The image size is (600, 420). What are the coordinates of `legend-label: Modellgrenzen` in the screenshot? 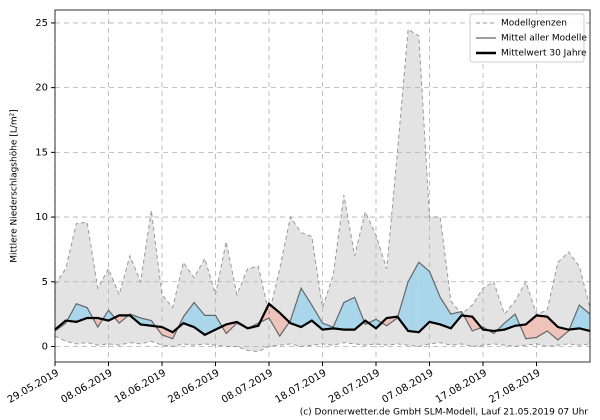 It's located at (534, 24).